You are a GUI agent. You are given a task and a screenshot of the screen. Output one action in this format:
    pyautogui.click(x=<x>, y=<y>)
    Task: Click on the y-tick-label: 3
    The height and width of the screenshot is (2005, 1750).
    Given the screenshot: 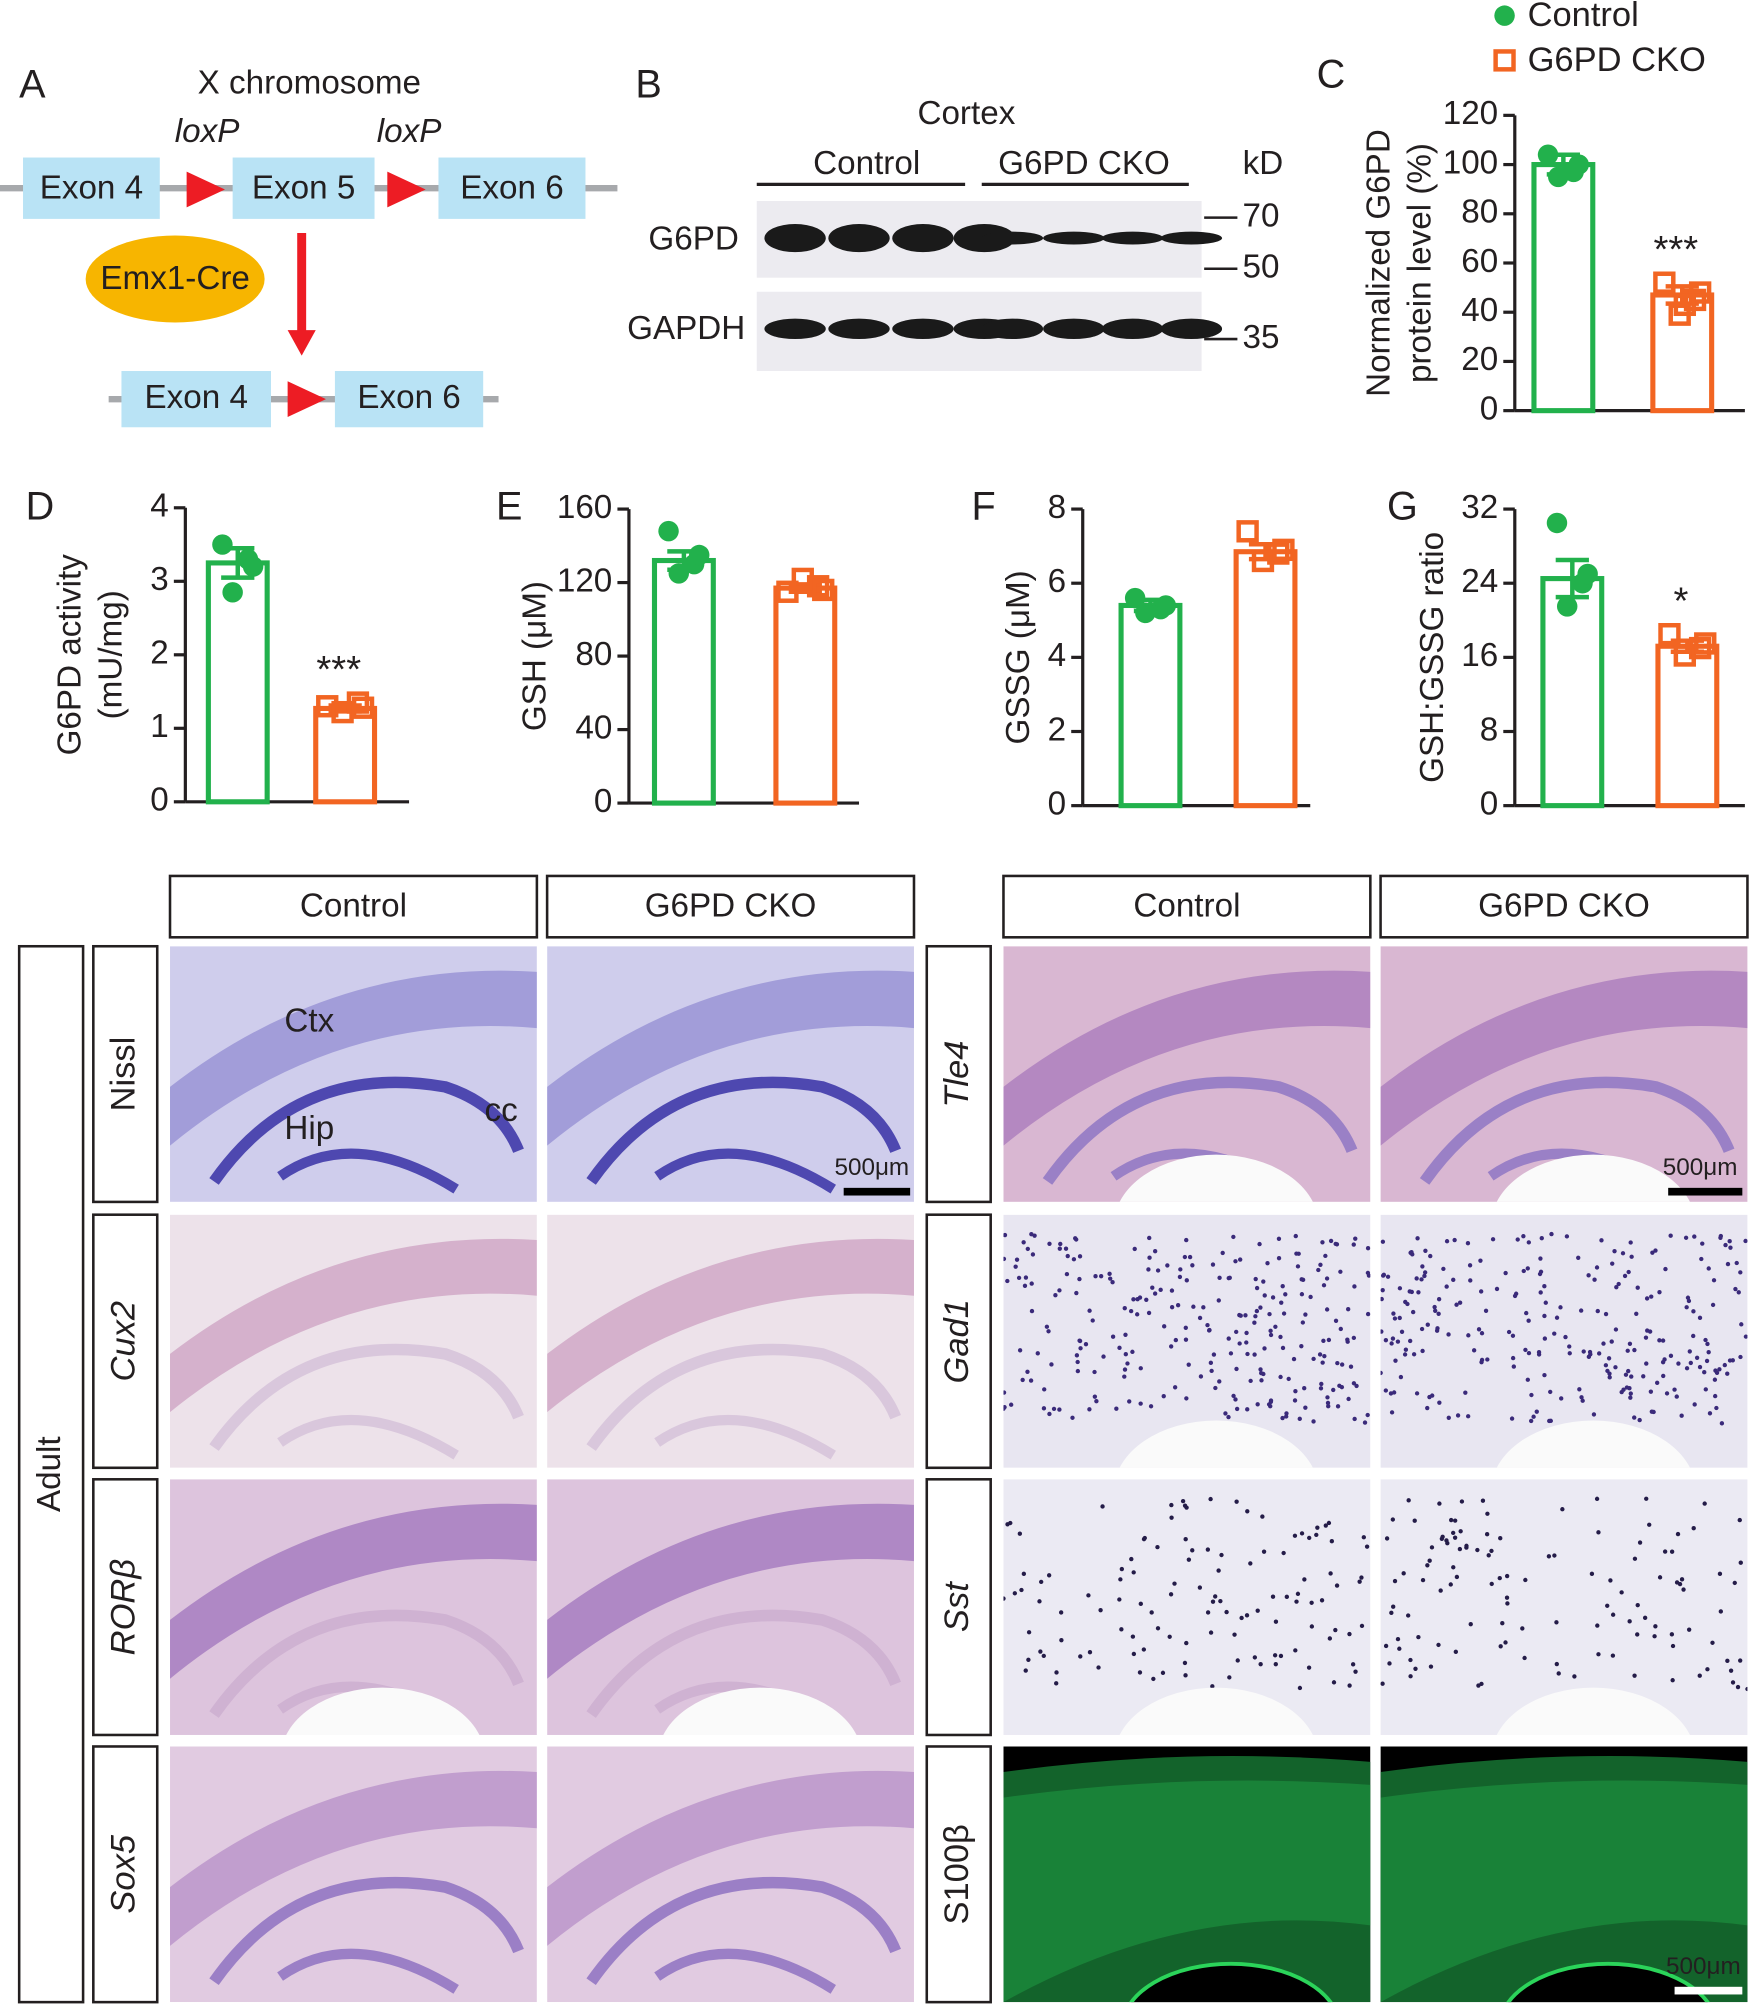 What is the action you would take?
    pyautogui.click(x=159, y=579)
    